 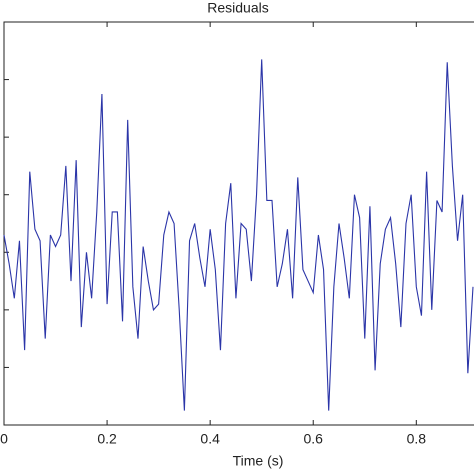 What do you see at coordinates (417, 439) in the screenshot?
I see `x-tick-label: 0.8` at bounding box center [417, 439].